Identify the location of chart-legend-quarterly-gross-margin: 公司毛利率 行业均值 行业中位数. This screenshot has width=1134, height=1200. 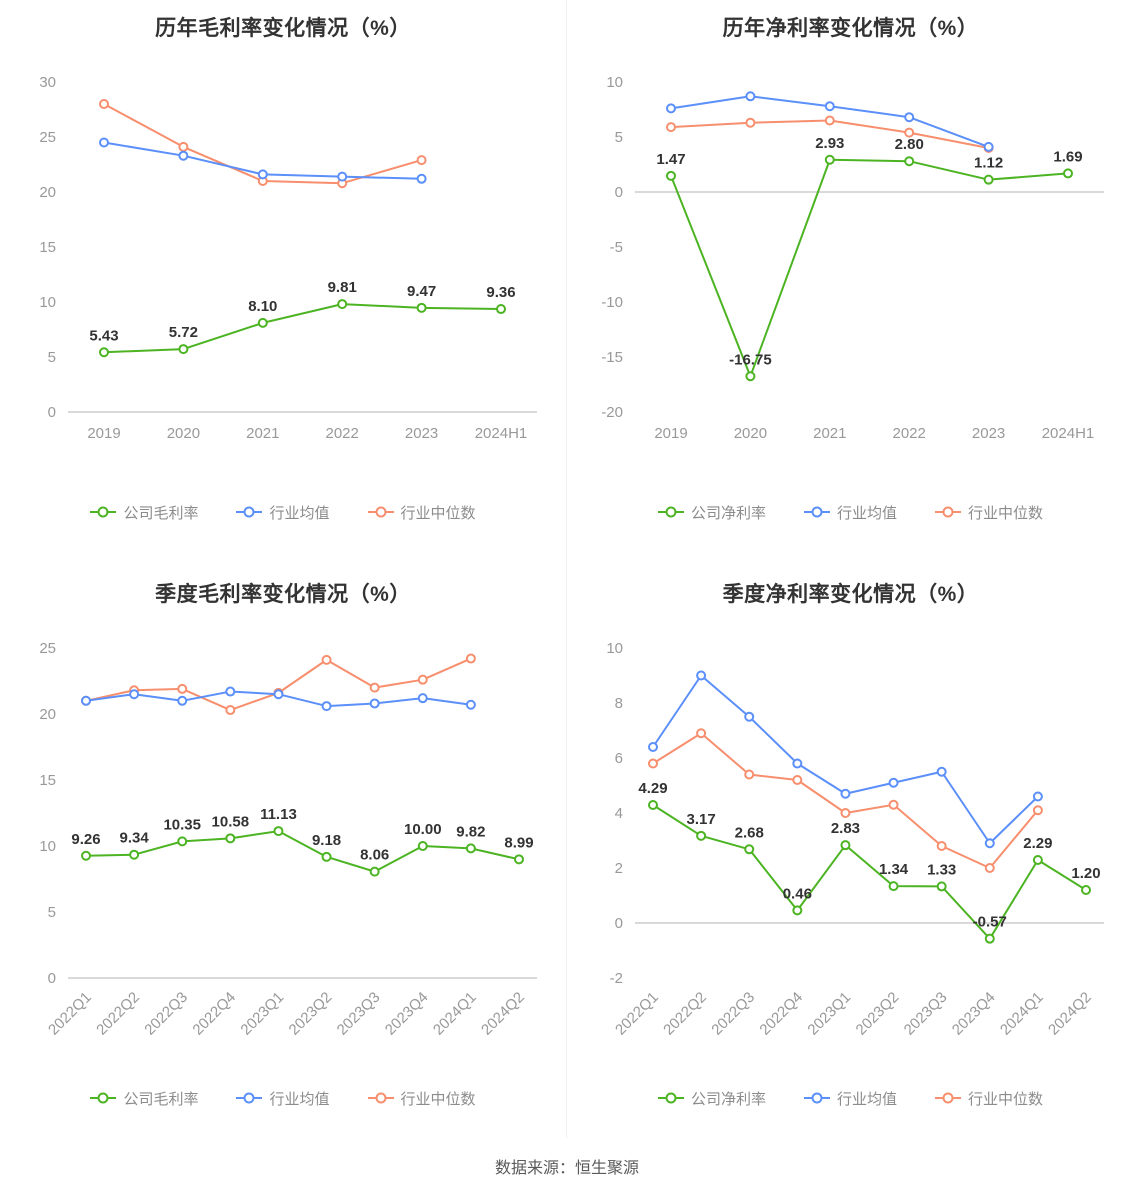
(283, 1098).